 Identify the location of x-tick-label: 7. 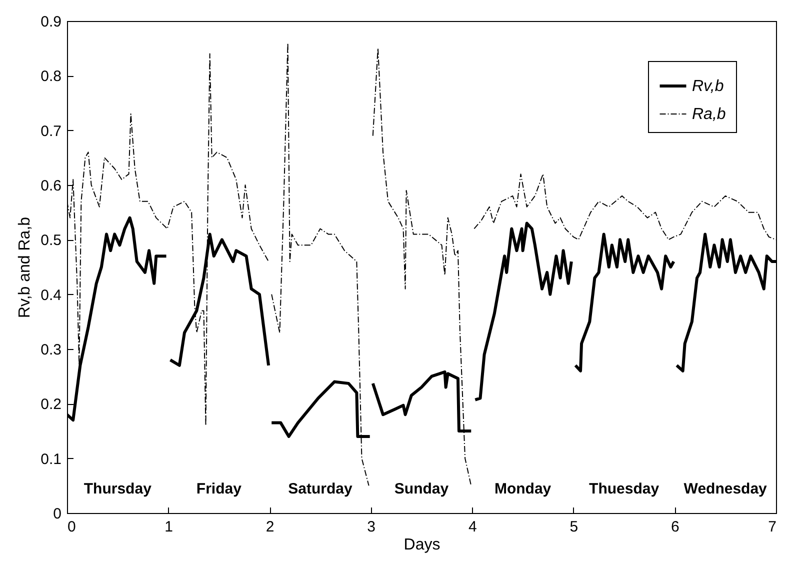
(772, 527).